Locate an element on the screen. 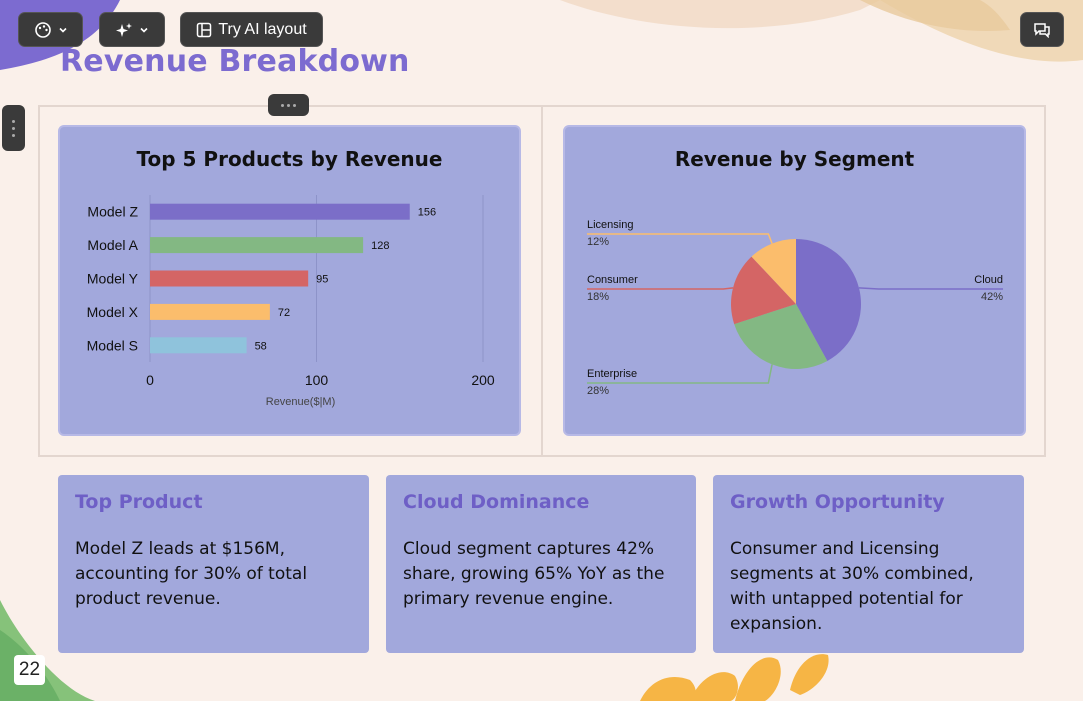 Image resolution: width=1083 pixels, height=701 pixels. theme-button is located at coordinates (50, 29).